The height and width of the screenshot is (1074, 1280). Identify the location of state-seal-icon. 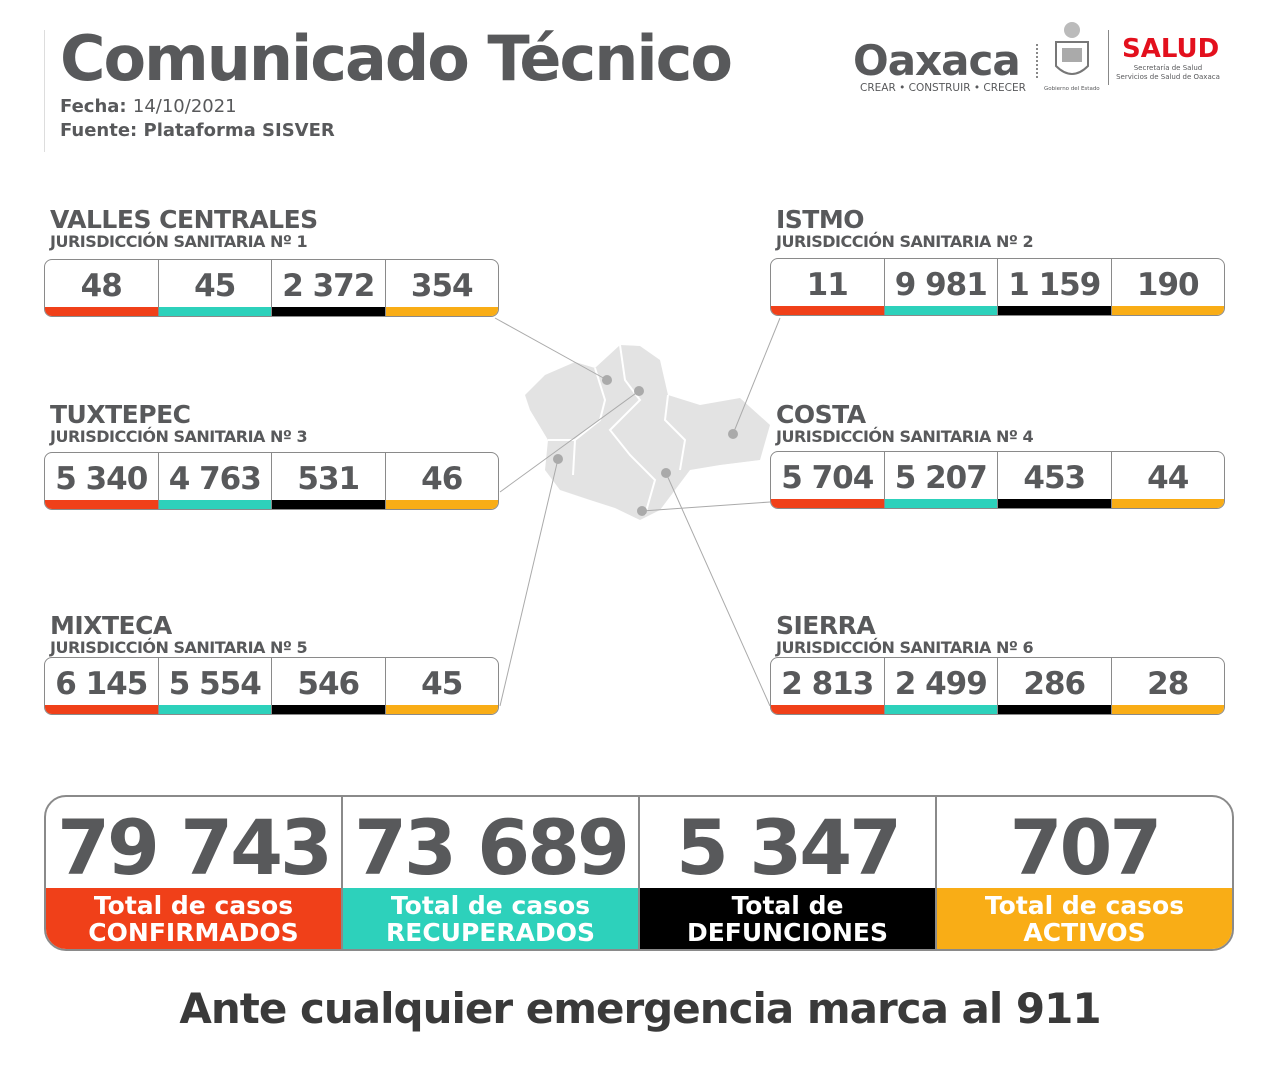
(1072, 48).